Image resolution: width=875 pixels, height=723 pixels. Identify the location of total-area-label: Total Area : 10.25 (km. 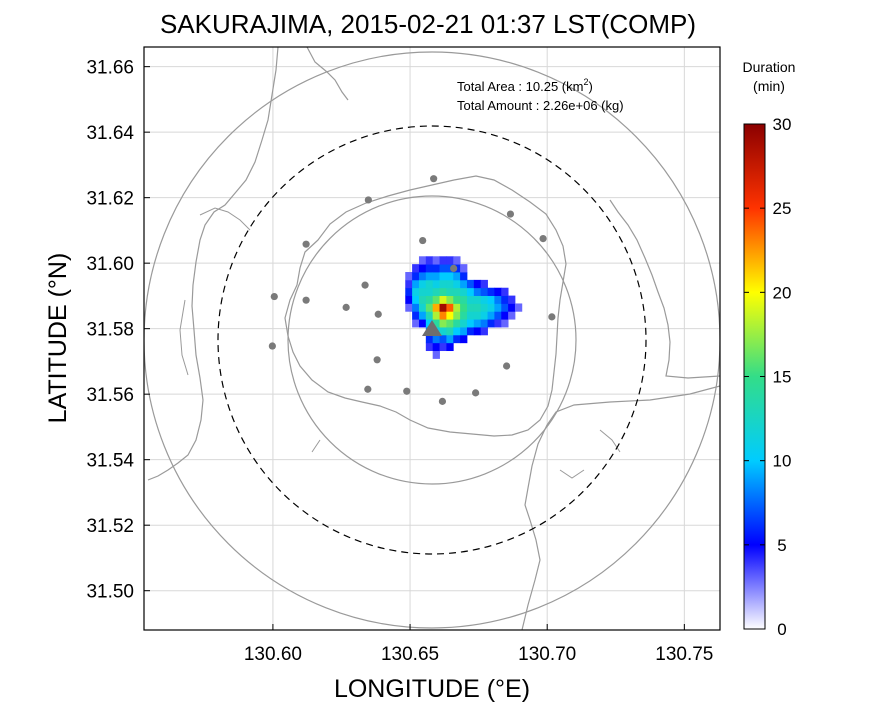
(520, 86).